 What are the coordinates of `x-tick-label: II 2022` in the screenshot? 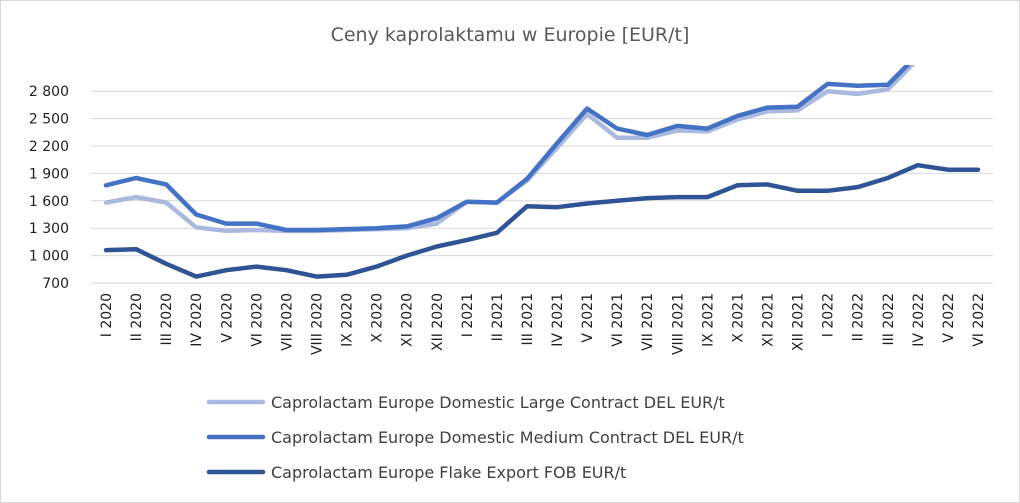 It's located at (859, 317).